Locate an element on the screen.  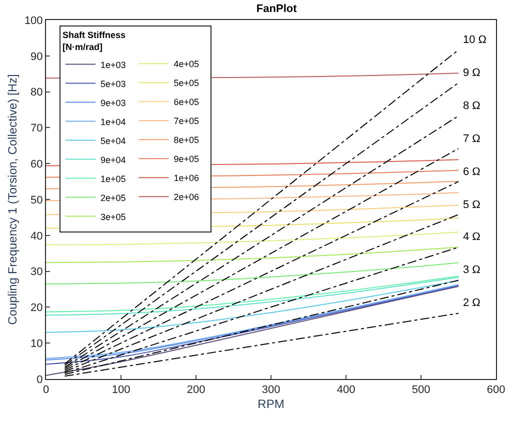
x-tick-label: 500 is located at coordinates (421, 390).